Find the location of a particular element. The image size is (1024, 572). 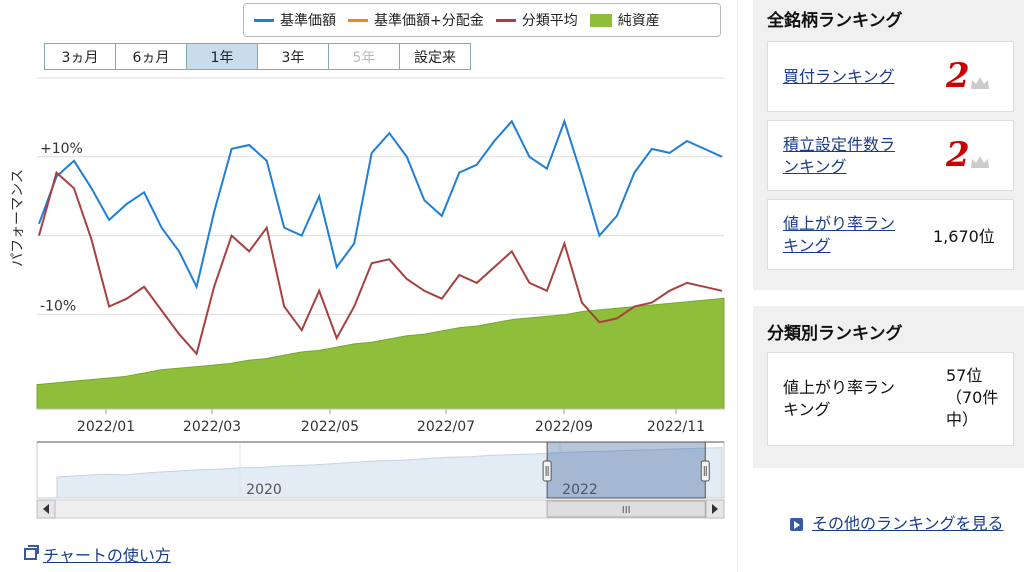

legend-label-category-average: 分類平均 is located at coordinates (549, 21).